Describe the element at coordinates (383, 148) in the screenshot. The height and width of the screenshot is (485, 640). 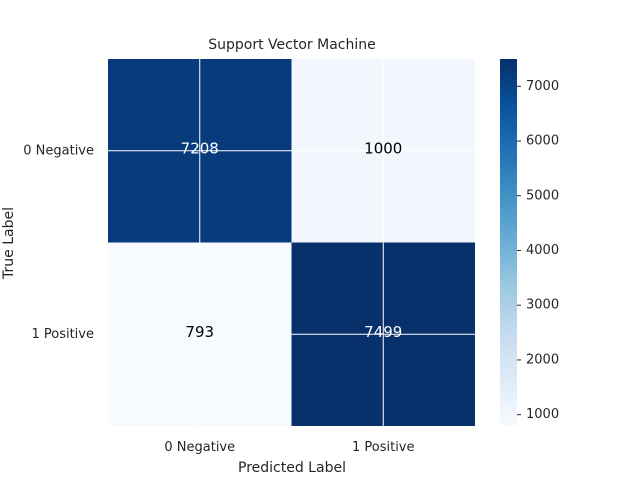
I see `cell-value-label: 1000` at that location.